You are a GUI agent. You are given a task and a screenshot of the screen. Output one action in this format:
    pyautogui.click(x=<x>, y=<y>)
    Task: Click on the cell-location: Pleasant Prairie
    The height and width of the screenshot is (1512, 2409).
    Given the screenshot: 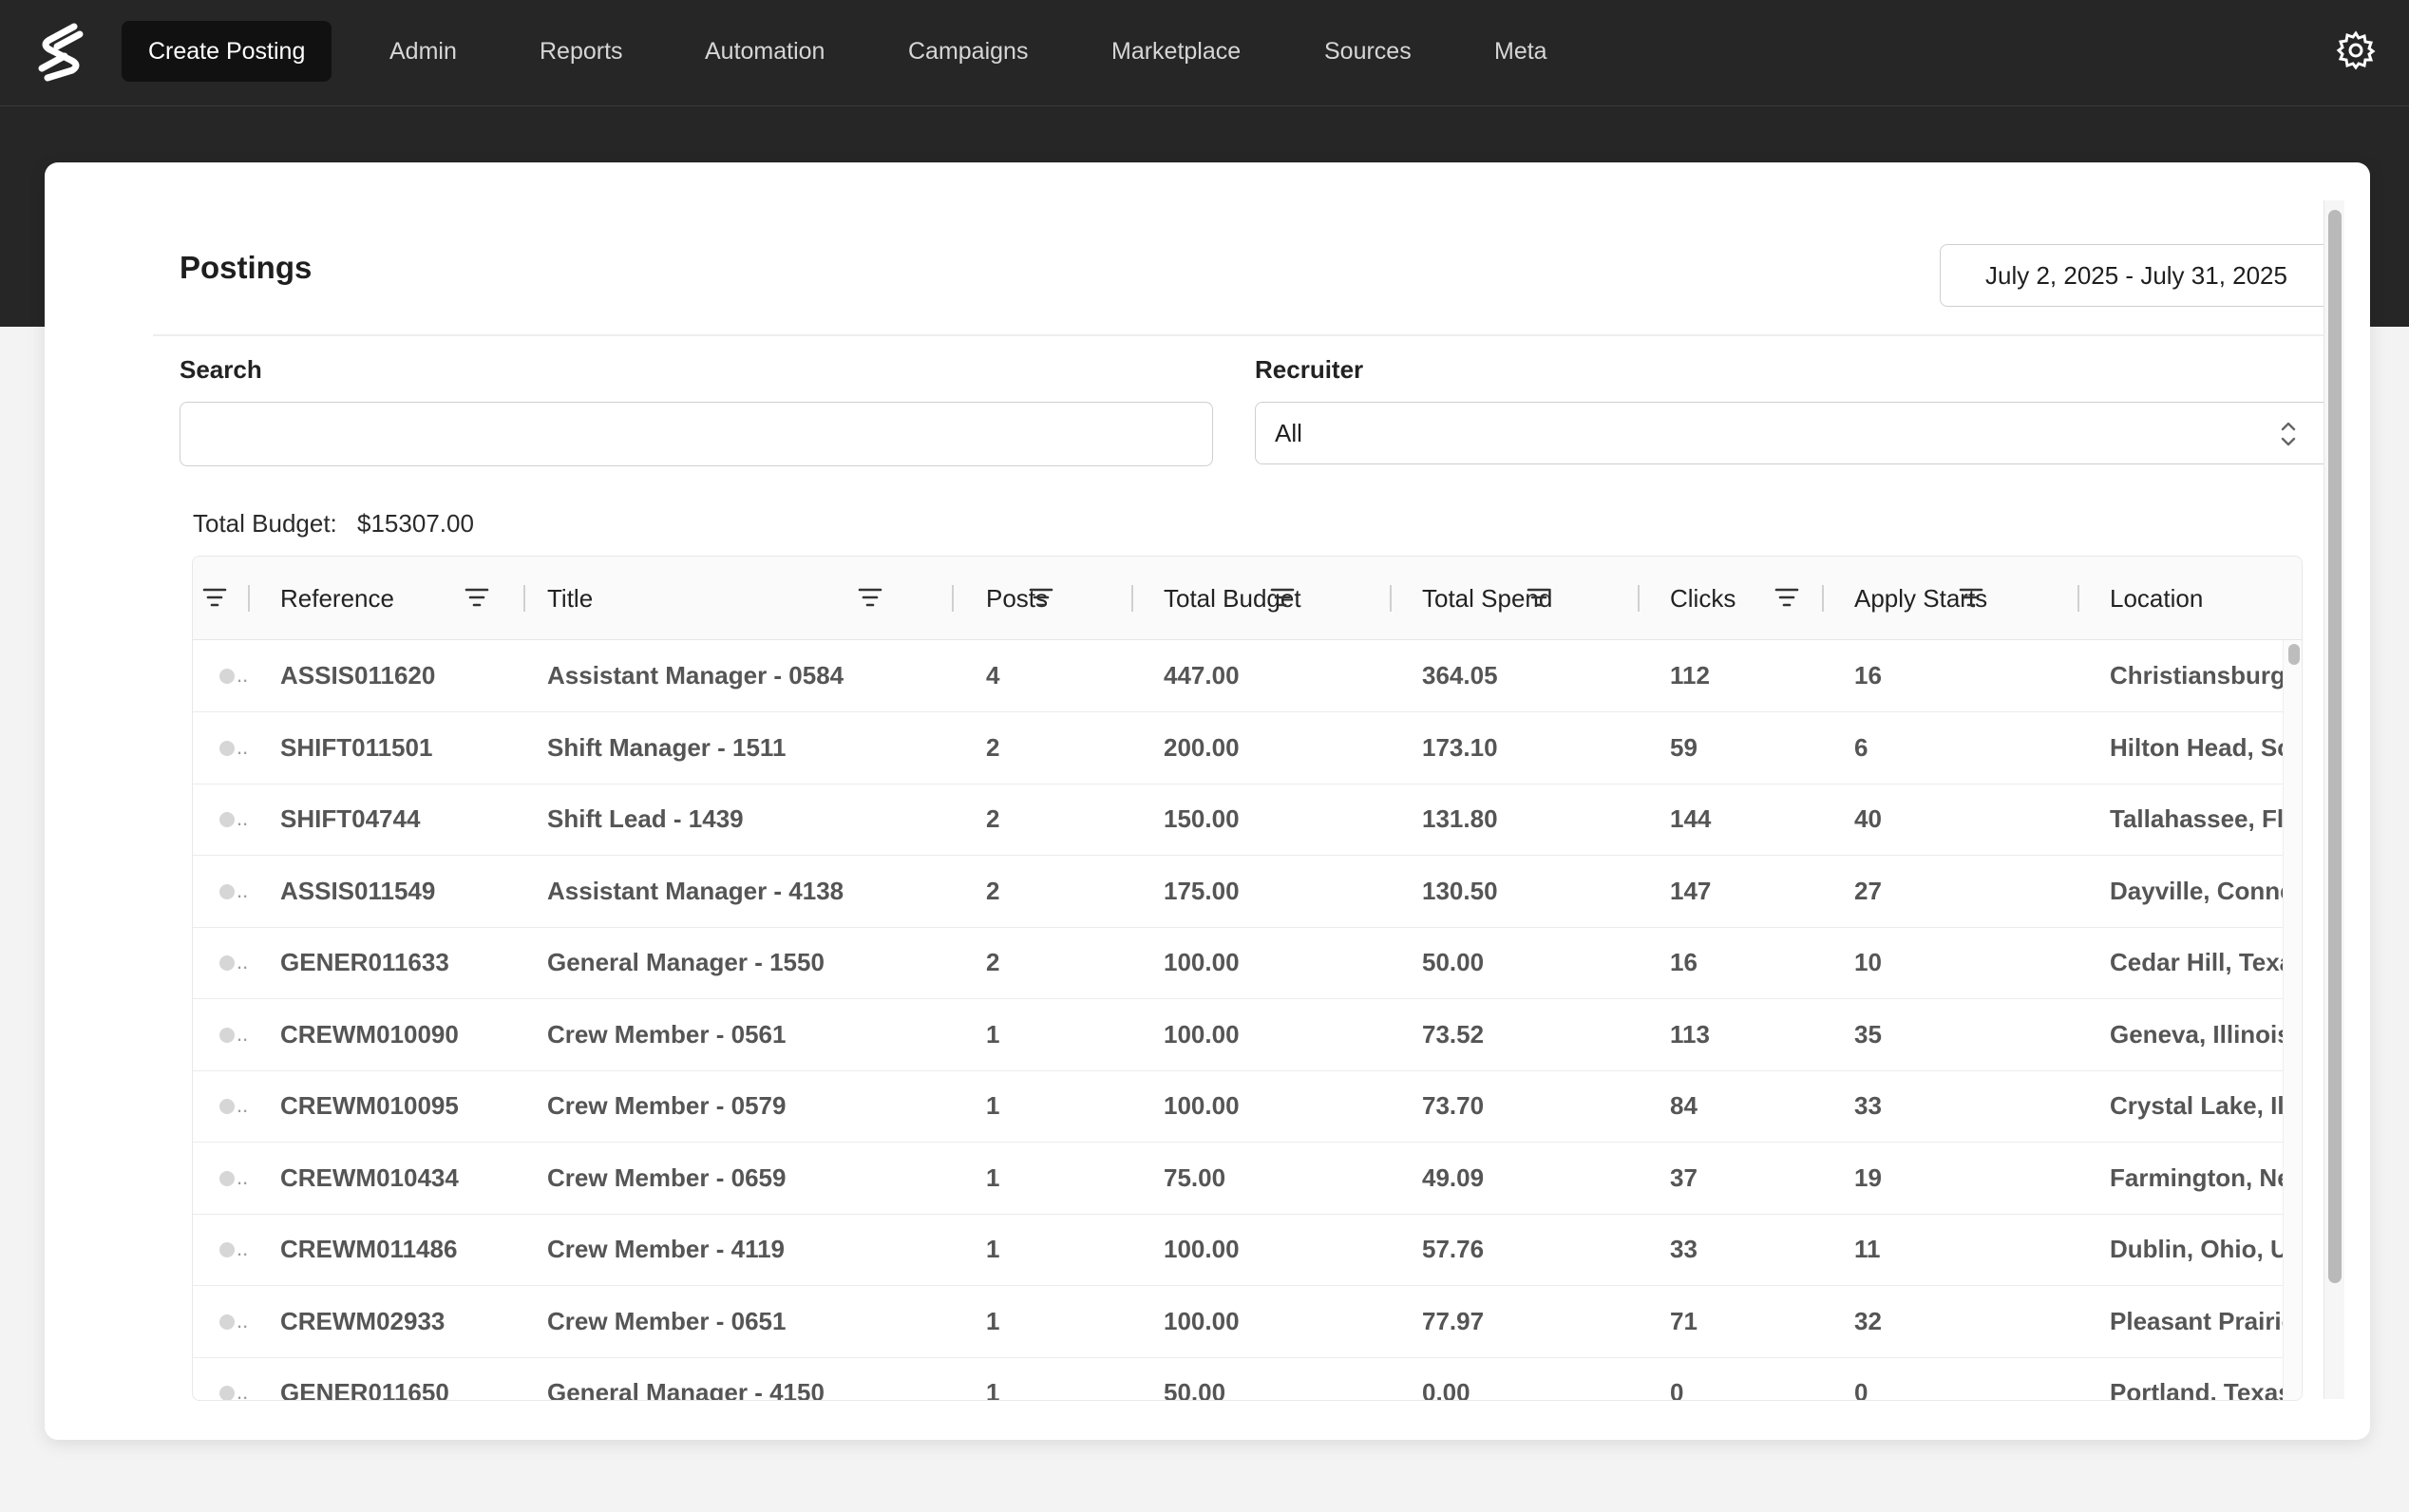 What is the action you would take?
    pyautogui.click(x=2197, y=1320)
    